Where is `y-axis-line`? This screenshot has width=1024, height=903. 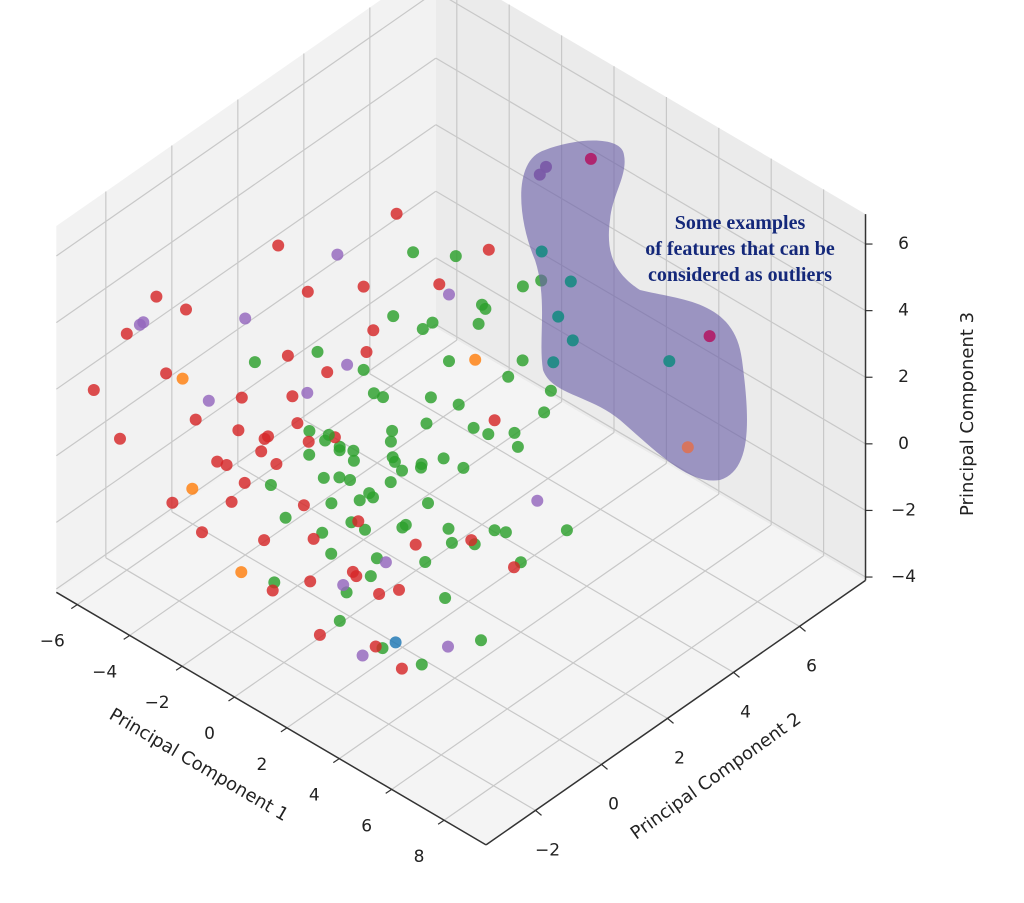
y-axis-line is located at coordinates (675, 712).